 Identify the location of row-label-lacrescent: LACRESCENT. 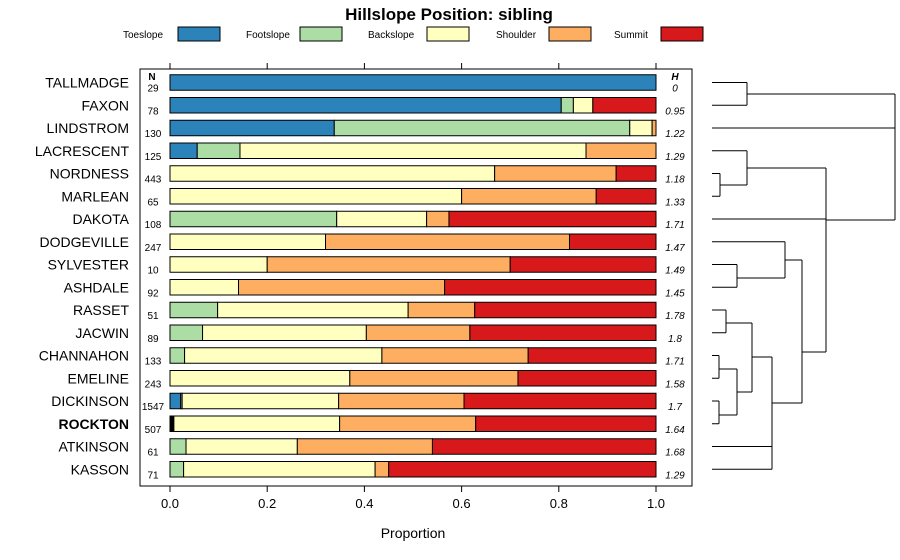
(82, 151).